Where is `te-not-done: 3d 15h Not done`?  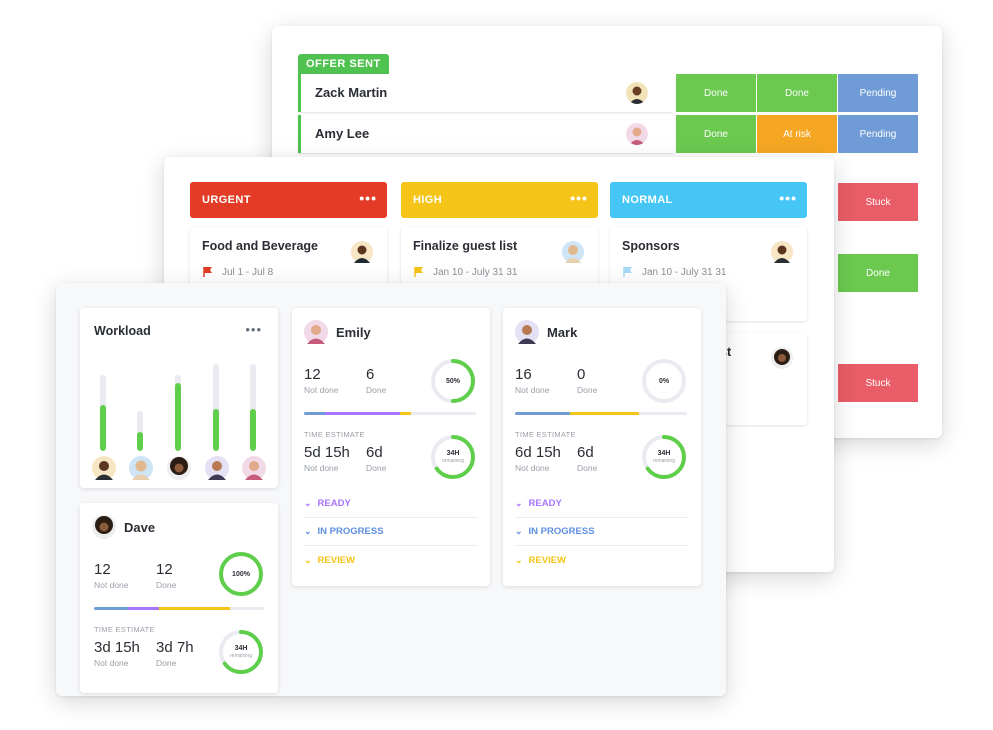 te-not-done: 3d 15h Not done is located at coordinates (117, 653).